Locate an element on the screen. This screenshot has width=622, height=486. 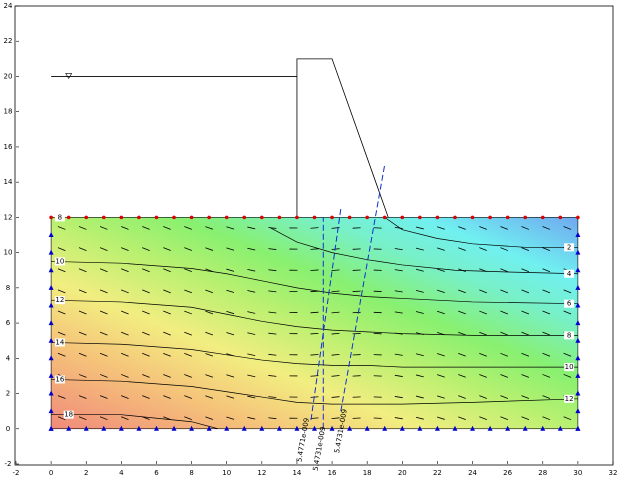
y-tick-label: 6 is located at coordinates (8, 323).